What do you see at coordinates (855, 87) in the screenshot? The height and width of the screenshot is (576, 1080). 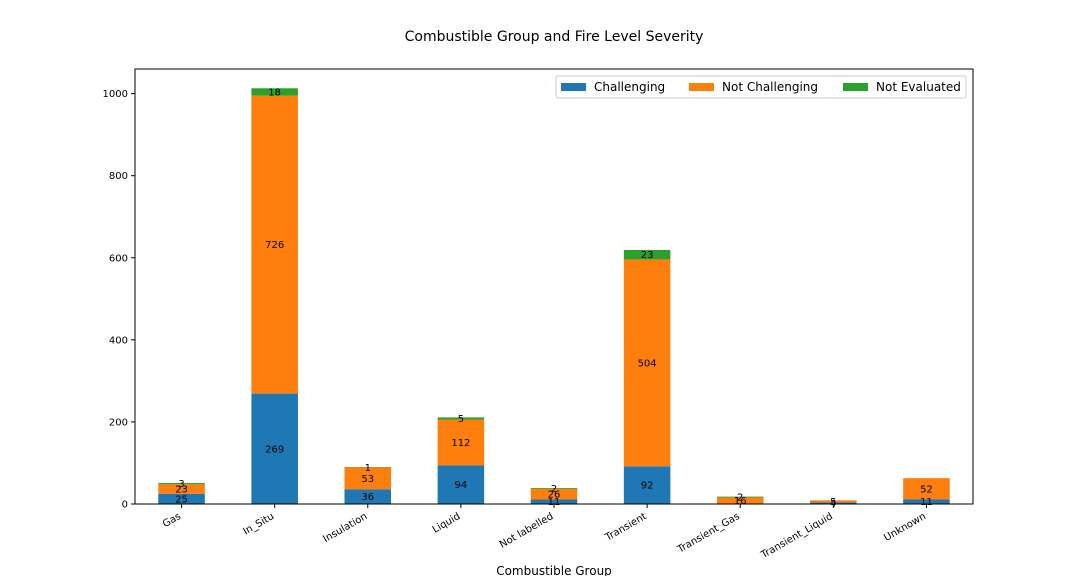 I see `legend-swatch-not-evaluated` at bounding box center [855, 87].